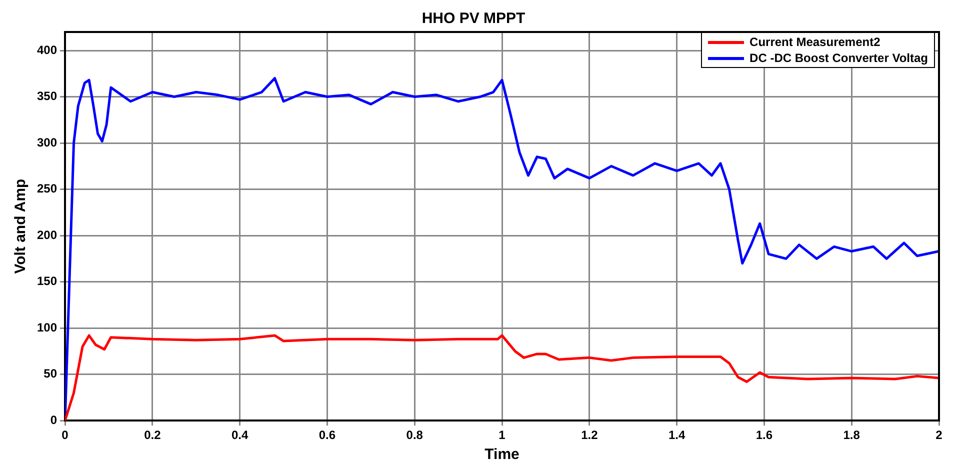 The image size is (963, 472). What do you see at coordinates (47, 235) in the screenshot?
I see `y-tick-label: 200` at bounding box center [47, 235].